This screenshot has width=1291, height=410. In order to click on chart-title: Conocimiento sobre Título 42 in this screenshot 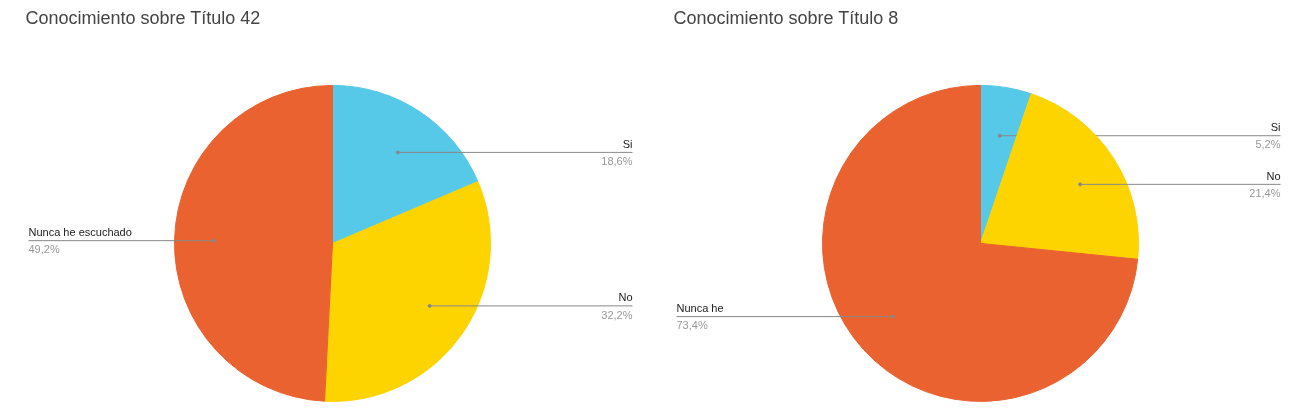, I will do `click(143, 17)`.